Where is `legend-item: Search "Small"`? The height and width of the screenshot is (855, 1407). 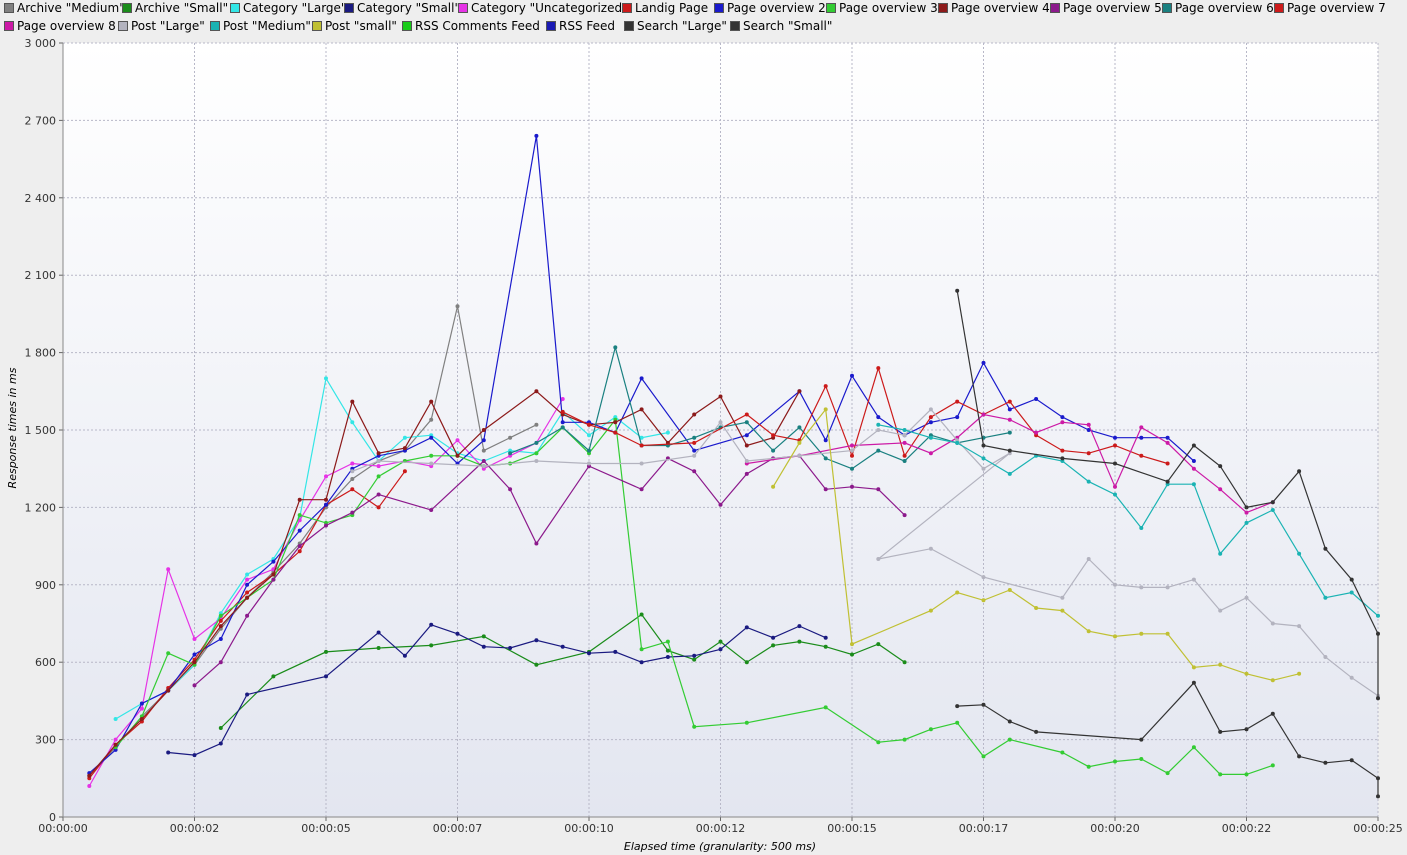 legend-item: Search "Small" is located at coordinates (781, 26).